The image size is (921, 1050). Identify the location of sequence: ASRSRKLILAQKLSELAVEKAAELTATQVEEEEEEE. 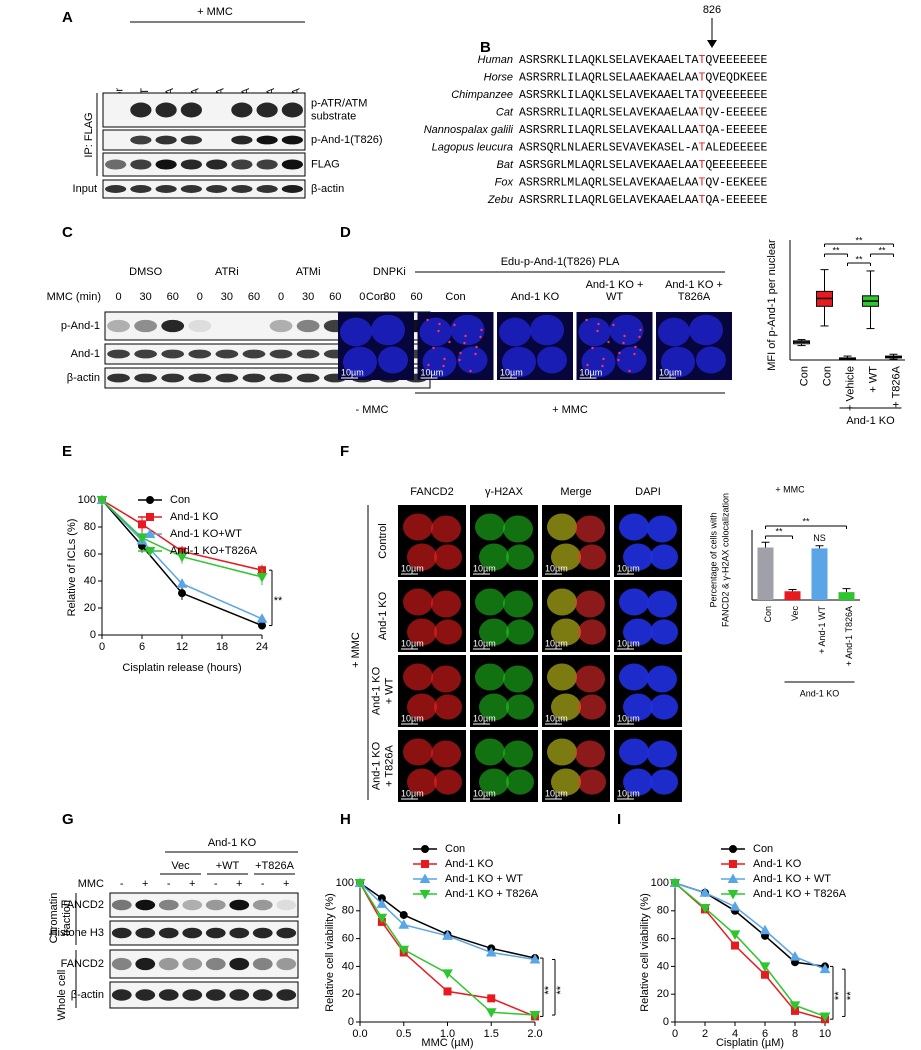
(643, 60).